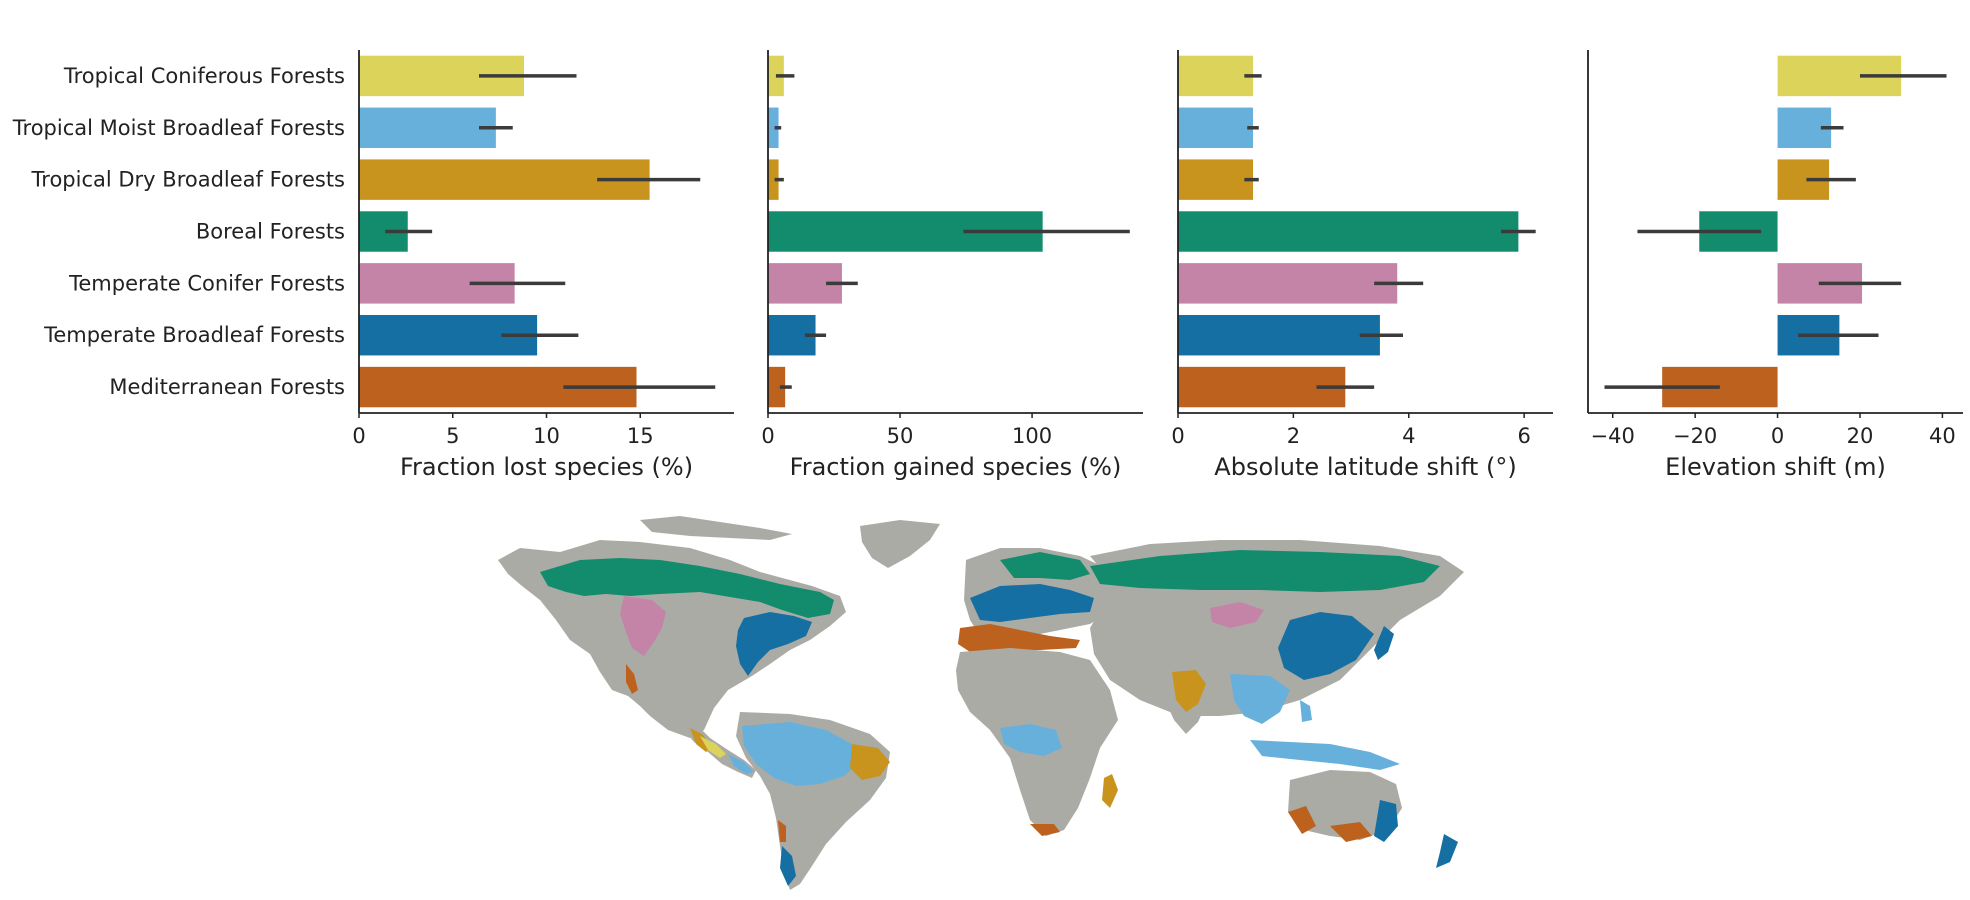  Describe the element at coordinates (546, 436) in the screenshot. I see `x-tick-label: 10` at that location.